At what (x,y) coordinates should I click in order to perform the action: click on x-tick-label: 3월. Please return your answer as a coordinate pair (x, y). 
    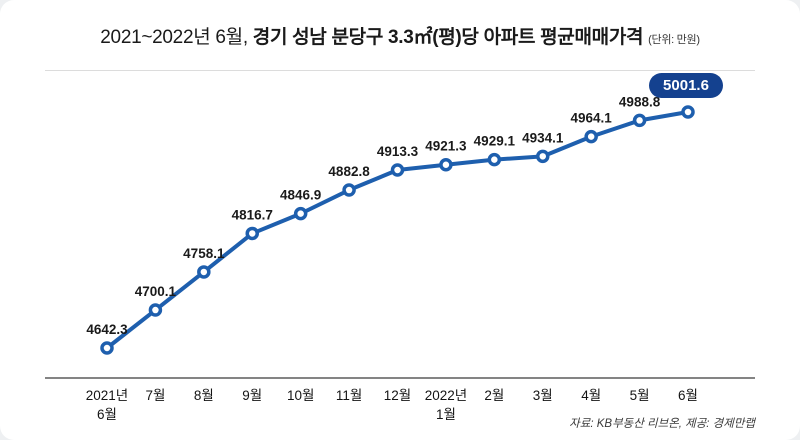
    Looking at the image, I should click on (543, 395).